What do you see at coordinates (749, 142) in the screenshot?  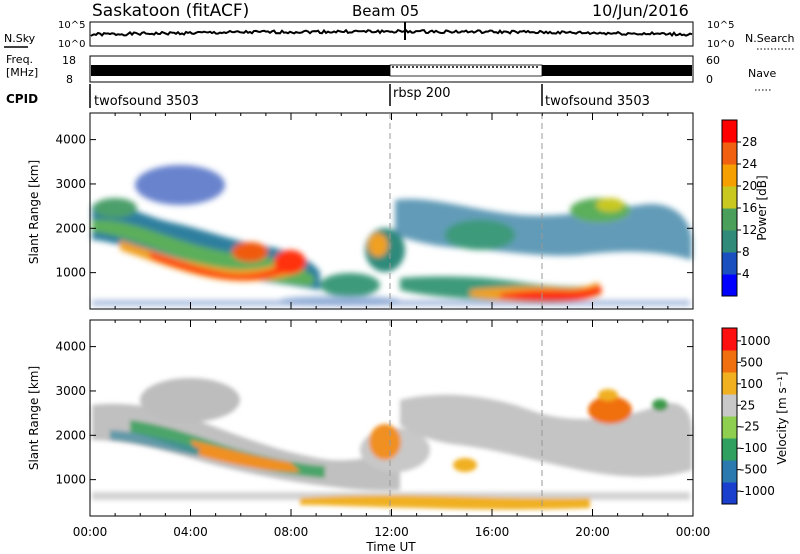 I see `colorbar-tick-label: 28` at bounding box center [749, 142].